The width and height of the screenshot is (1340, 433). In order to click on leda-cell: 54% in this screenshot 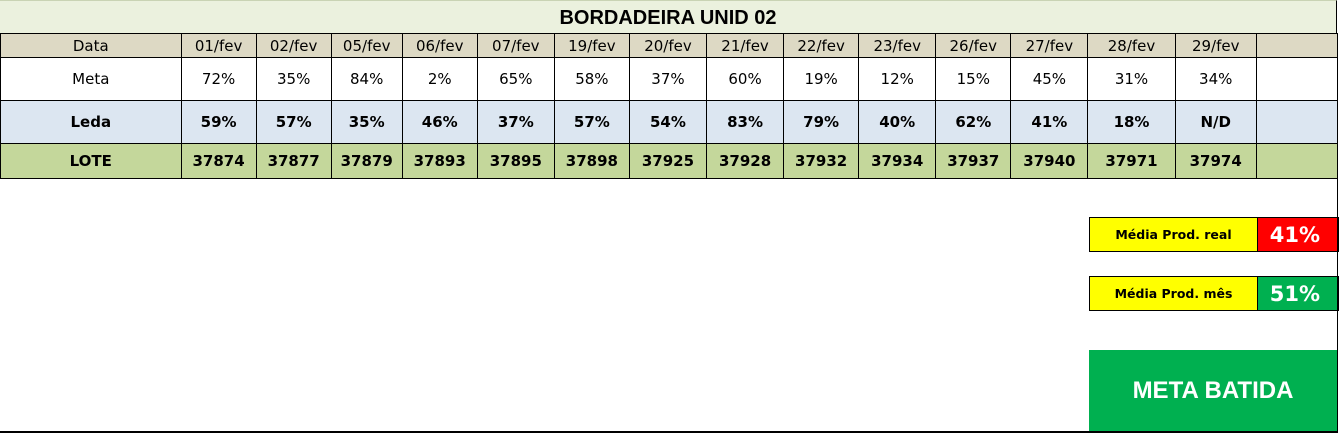, I will do `click(668, 122)`.